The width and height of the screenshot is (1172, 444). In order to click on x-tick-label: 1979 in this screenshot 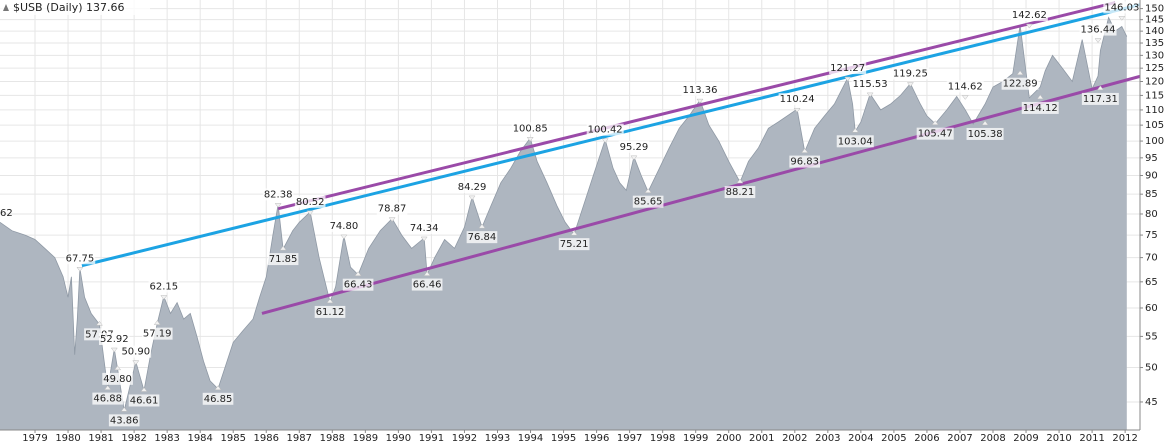, I will do `click(34, 438)`.